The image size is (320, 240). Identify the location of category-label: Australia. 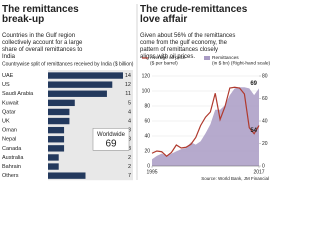
(13, 158).